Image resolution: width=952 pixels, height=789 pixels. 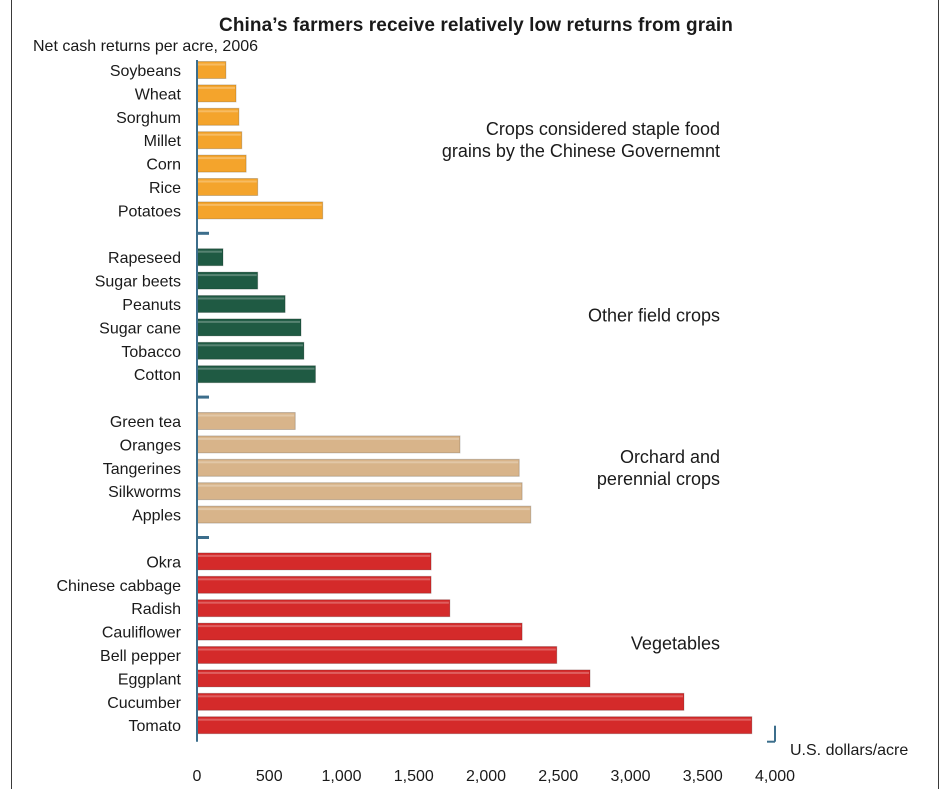 I want to click on bar-highlight-sugar-cane, so click(x=249, y=321).